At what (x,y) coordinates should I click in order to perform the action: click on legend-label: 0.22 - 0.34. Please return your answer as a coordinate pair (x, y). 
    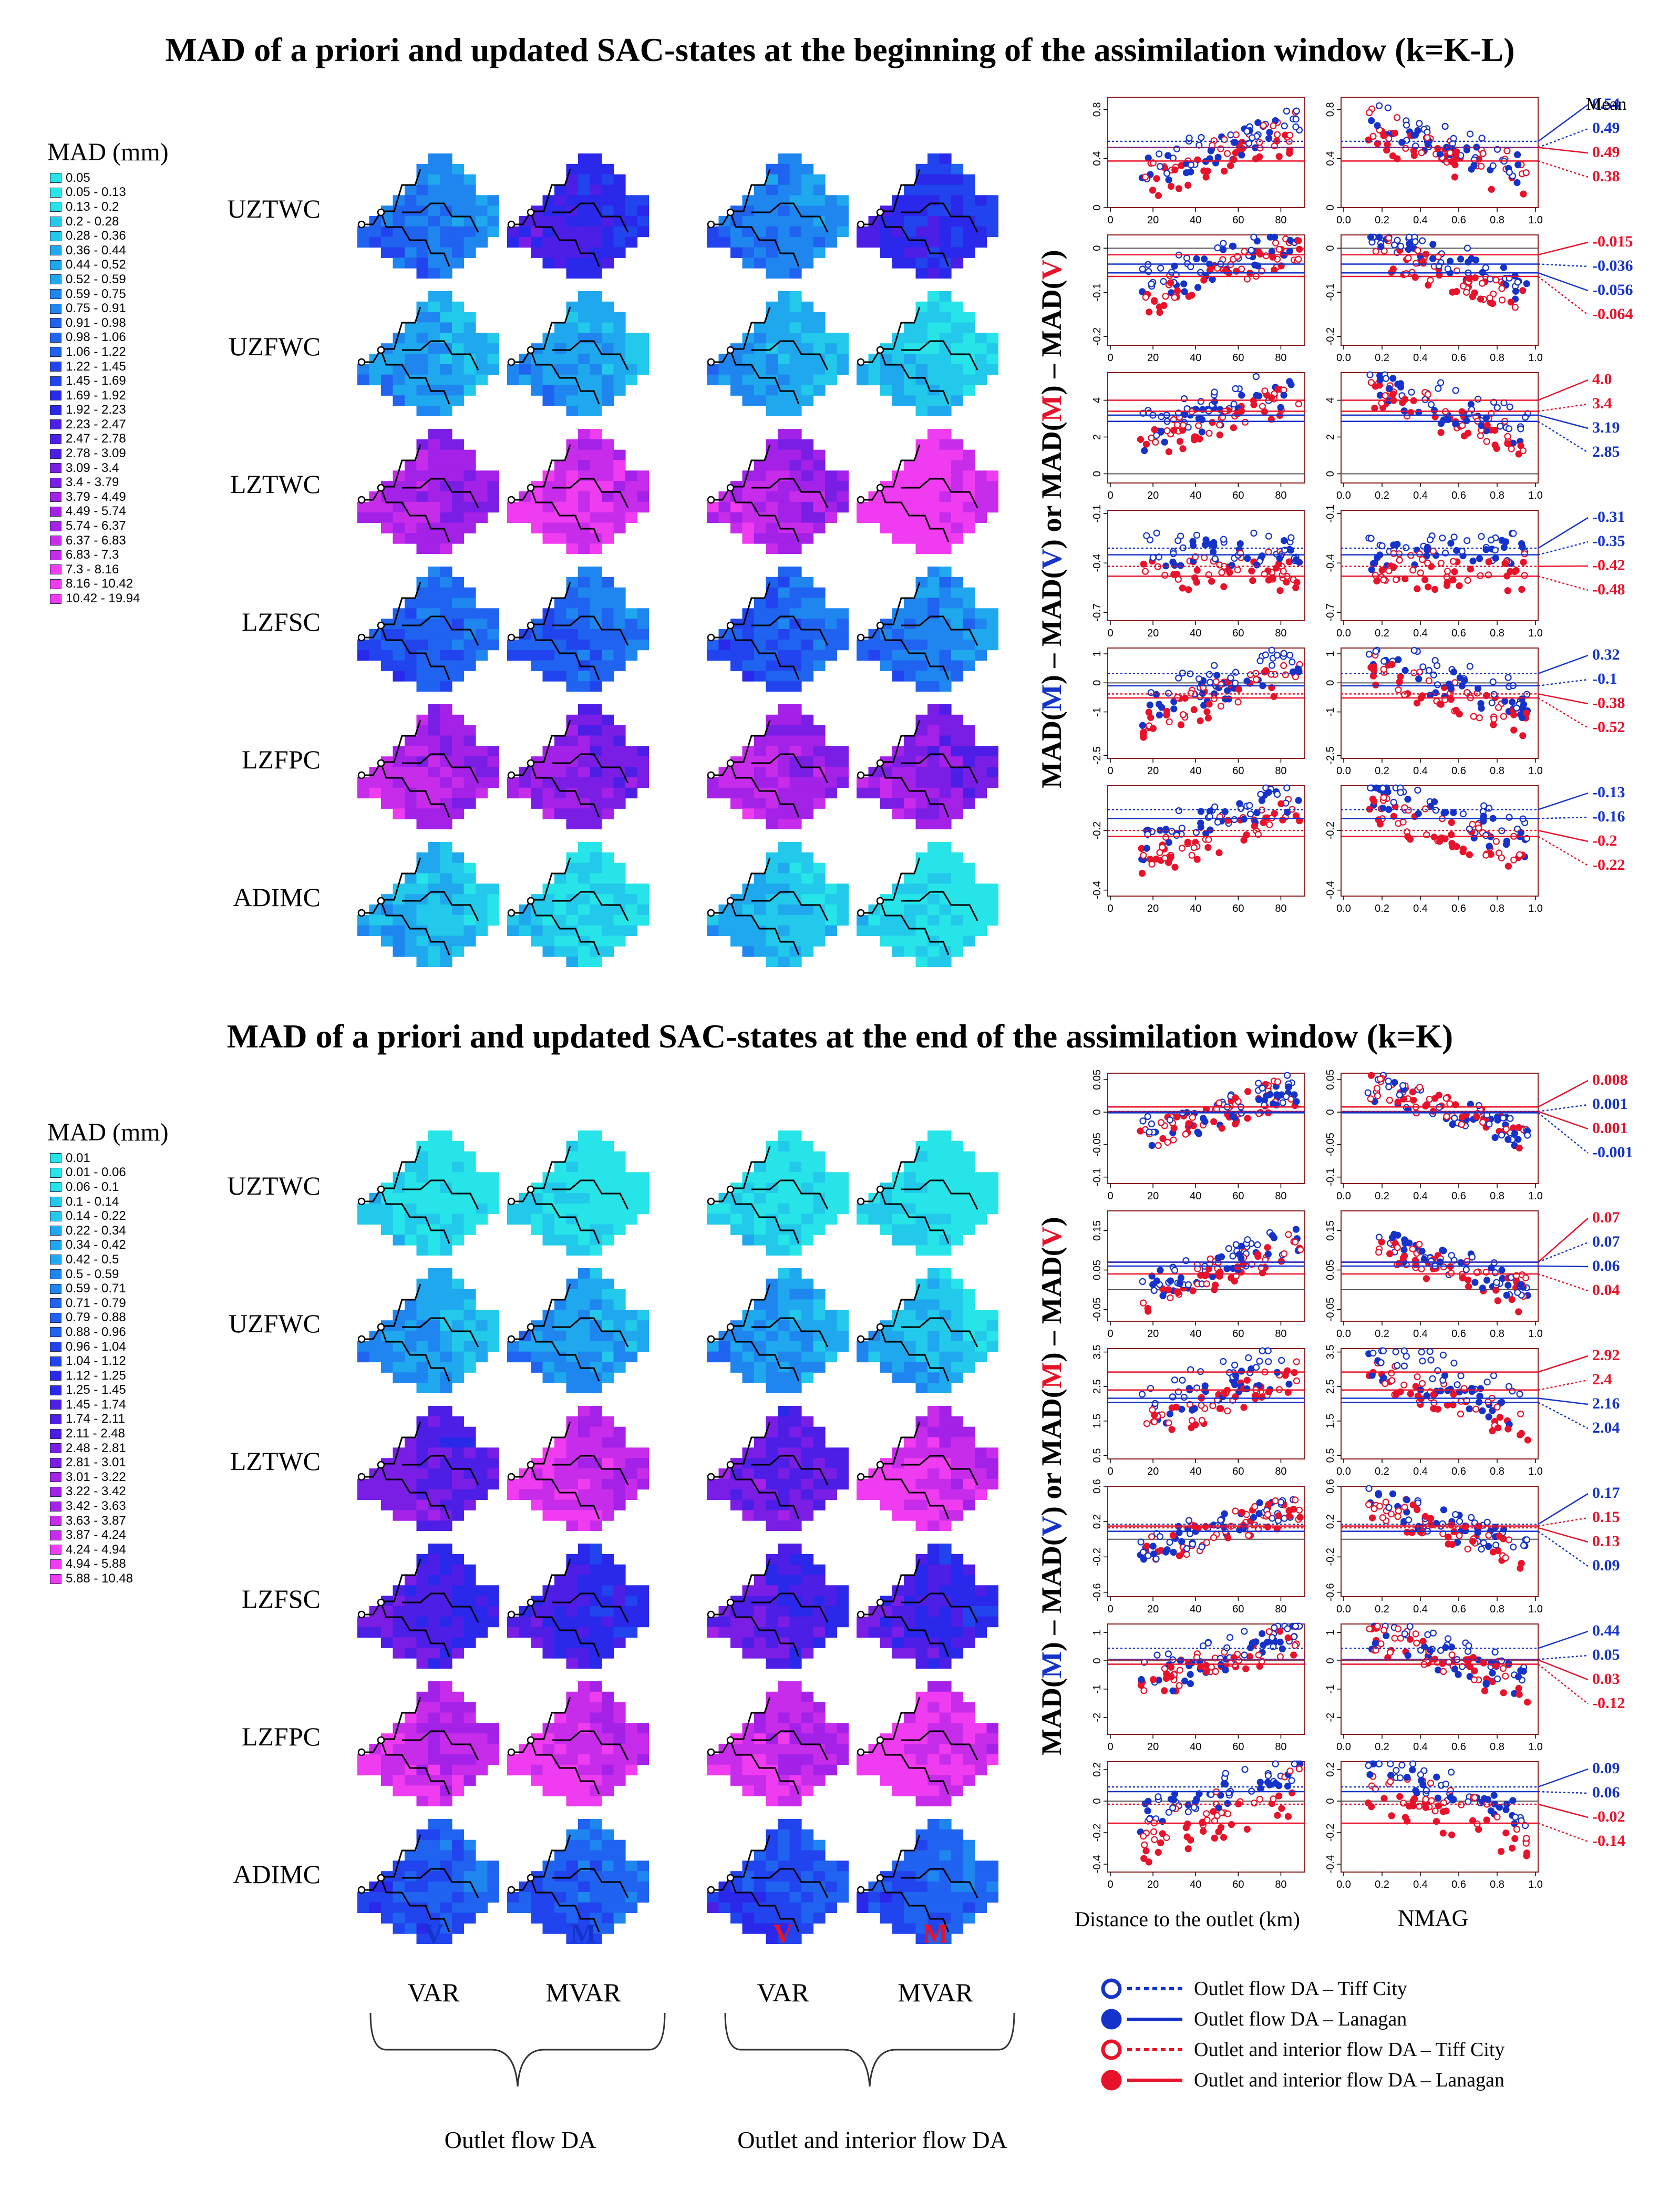
    Looking at the image, I should click on (96, 1230).